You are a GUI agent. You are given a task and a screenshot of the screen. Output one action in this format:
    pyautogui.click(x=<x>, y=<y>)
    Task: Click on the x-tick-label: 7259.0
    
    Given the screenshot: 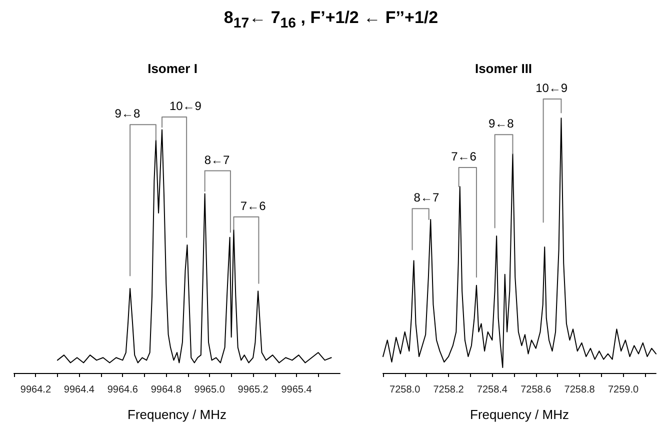 What is the action you would take?
    pyautogui.click(x=623, y=390)
    